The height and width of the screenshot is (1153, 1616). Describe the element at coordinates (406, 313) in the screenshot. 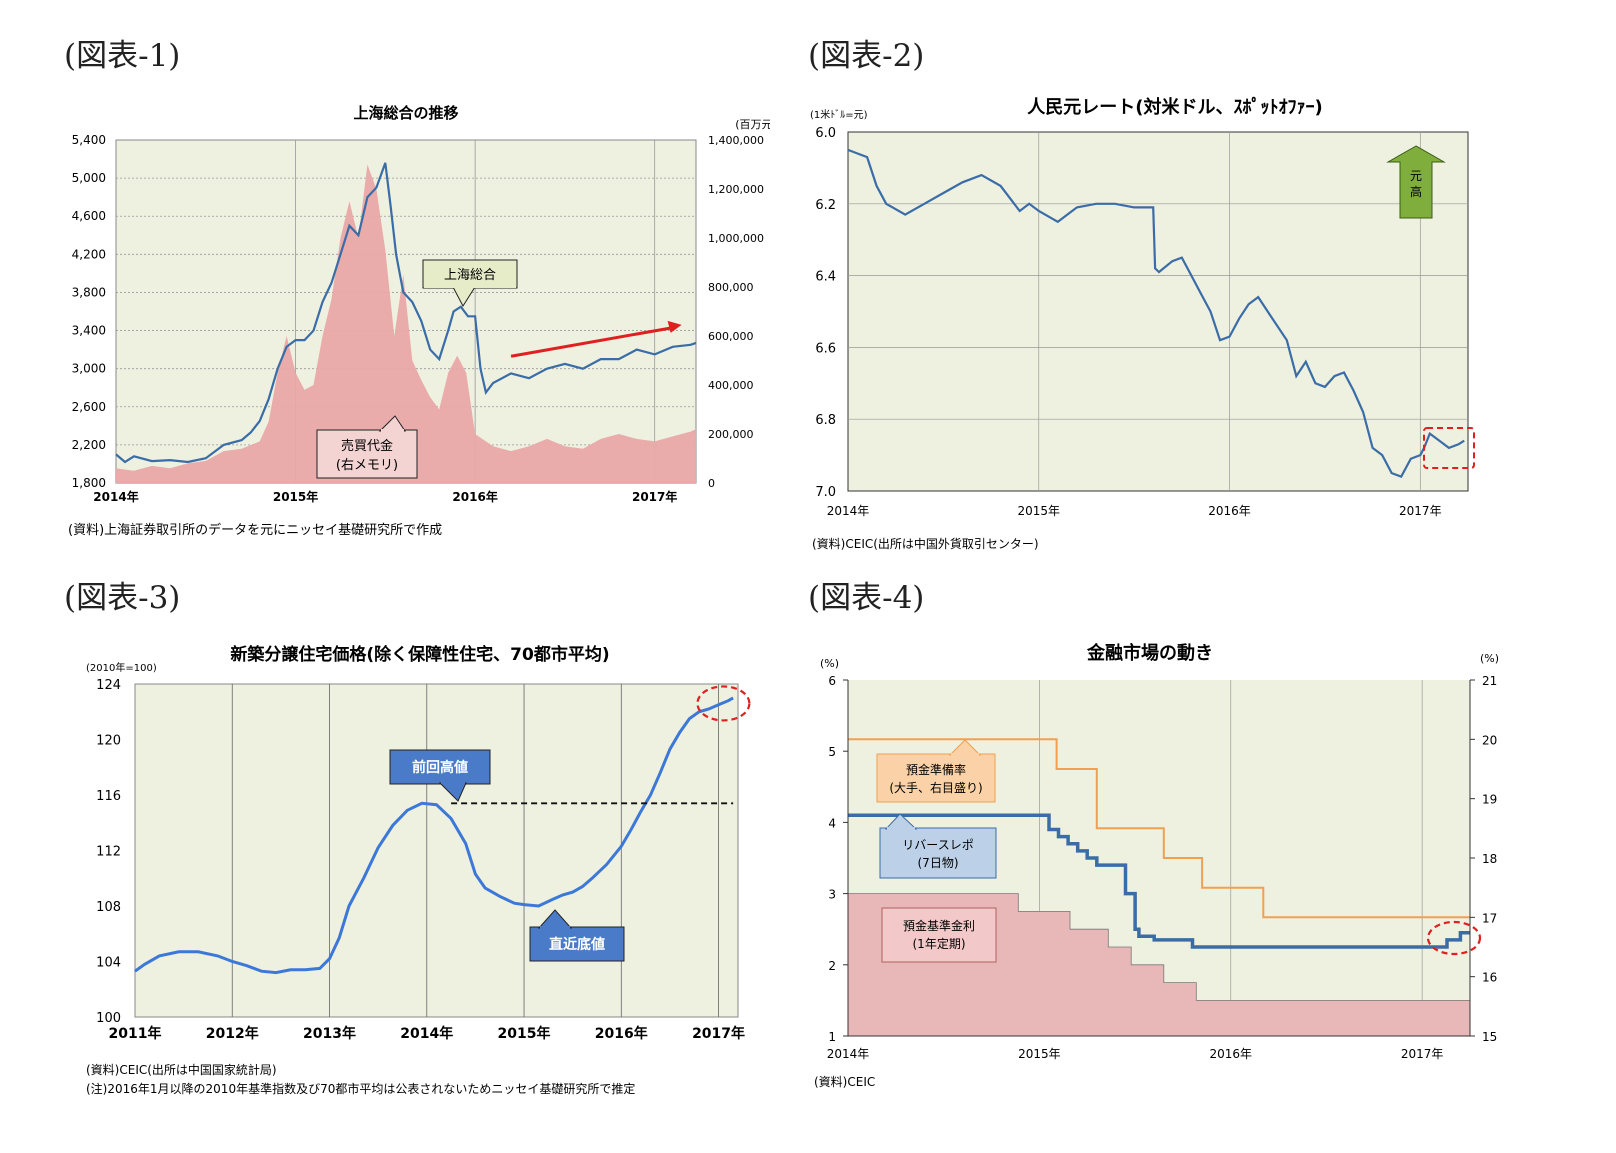

I see `shanghai-composite-line` at that location.